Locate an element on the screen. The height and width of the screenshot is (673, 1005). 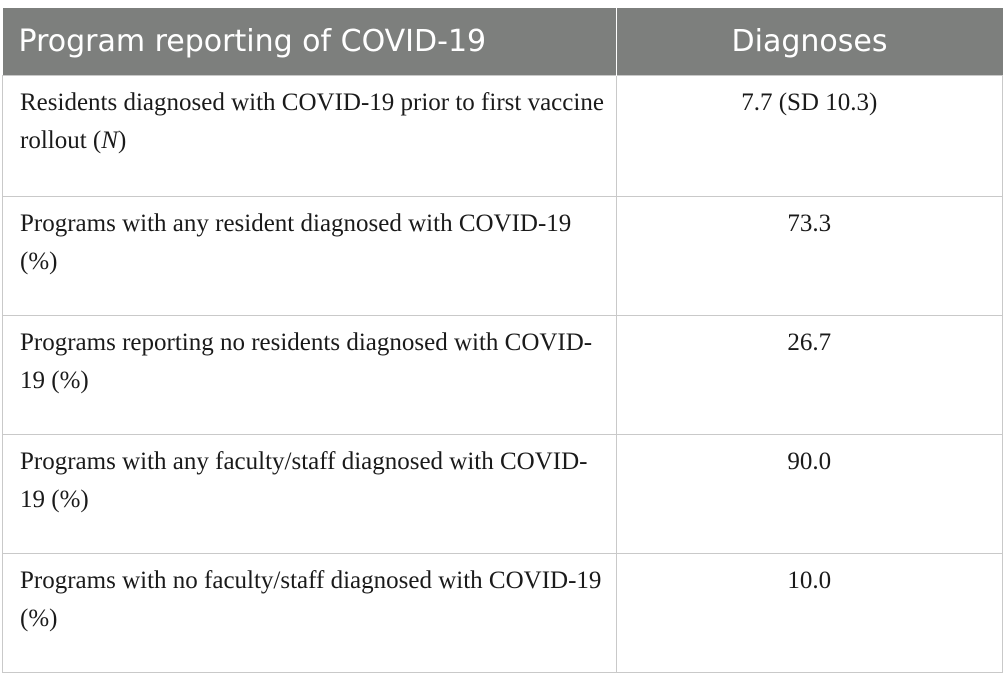
table-header-row: Program reporting of COVID-19 Diagnoses is located at coordinates (502, 42).